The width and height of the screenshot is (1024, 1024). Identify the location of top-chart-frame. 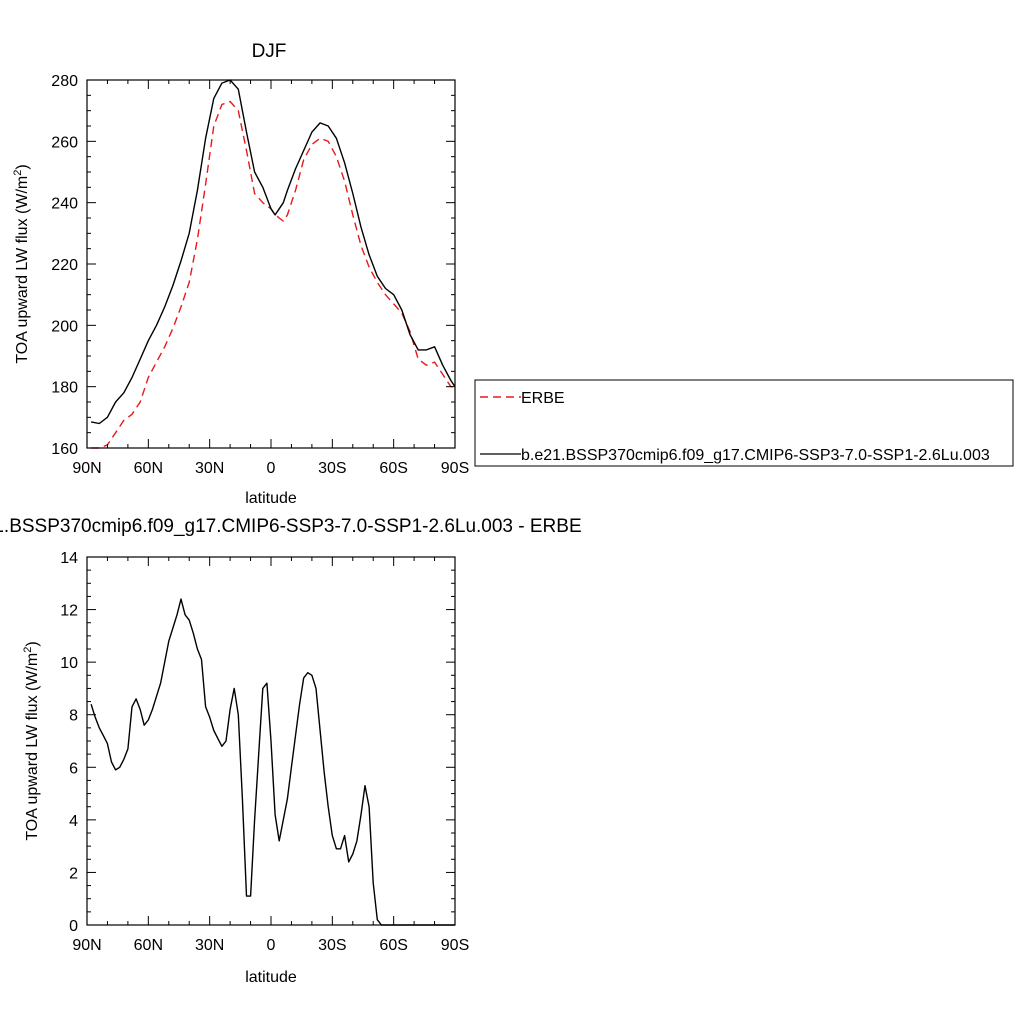
(271, 264).